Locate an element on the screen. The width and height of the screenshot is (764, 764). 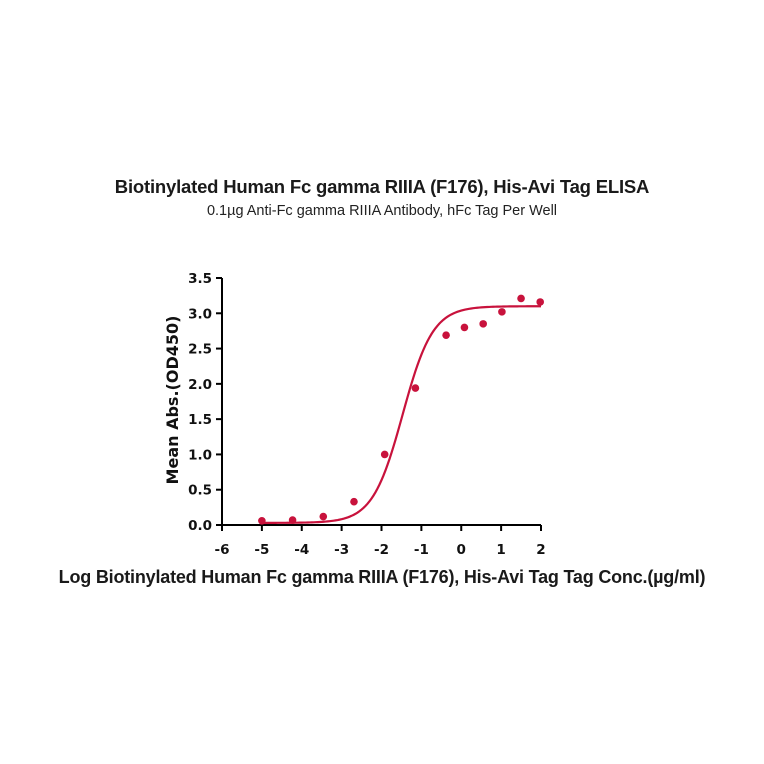
y-tick-label: 2.5 is located at coordinates (200, 350).